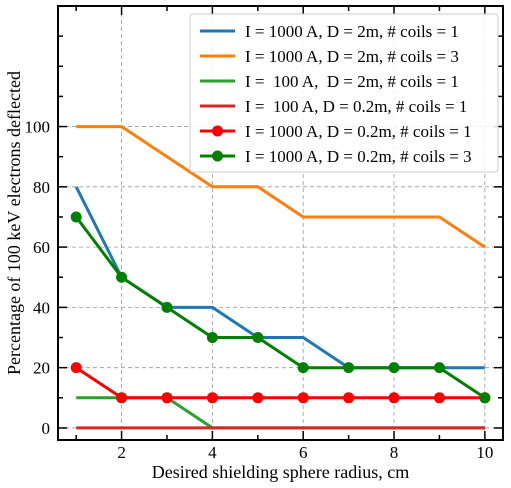  Describe the element at coordinates (352, 56) in the screenshot. I see `legend-label-2: I = 1000 A, D = 2m, # coils = 3` at that location.